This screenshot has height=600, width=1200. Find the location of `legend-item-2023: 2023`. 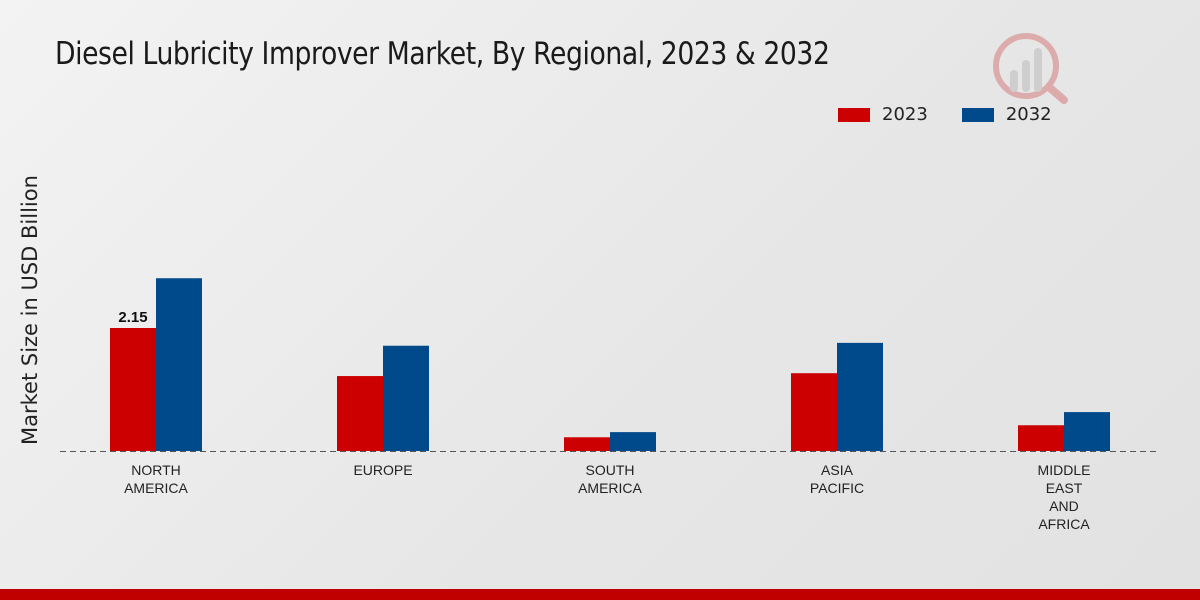

legend-item-2023: 2023 is located at coordinates (883, 114).